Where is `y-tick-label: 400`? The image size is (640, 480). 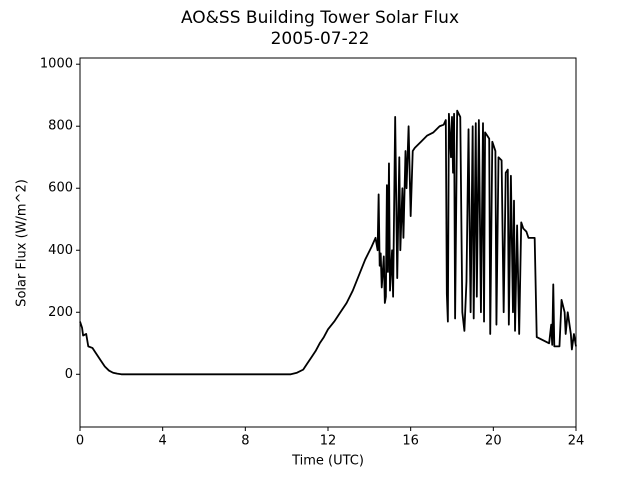
y-tick-label: 400 is located at coordinates (60, 250).